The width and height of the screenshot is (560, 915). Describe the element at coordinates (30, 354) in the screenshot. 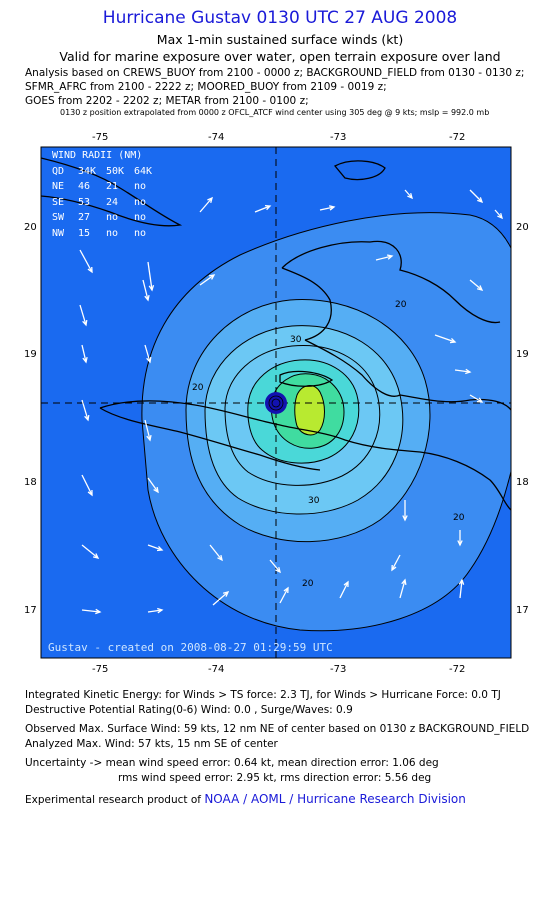

I see `lat-tick-left: 19` at that location.